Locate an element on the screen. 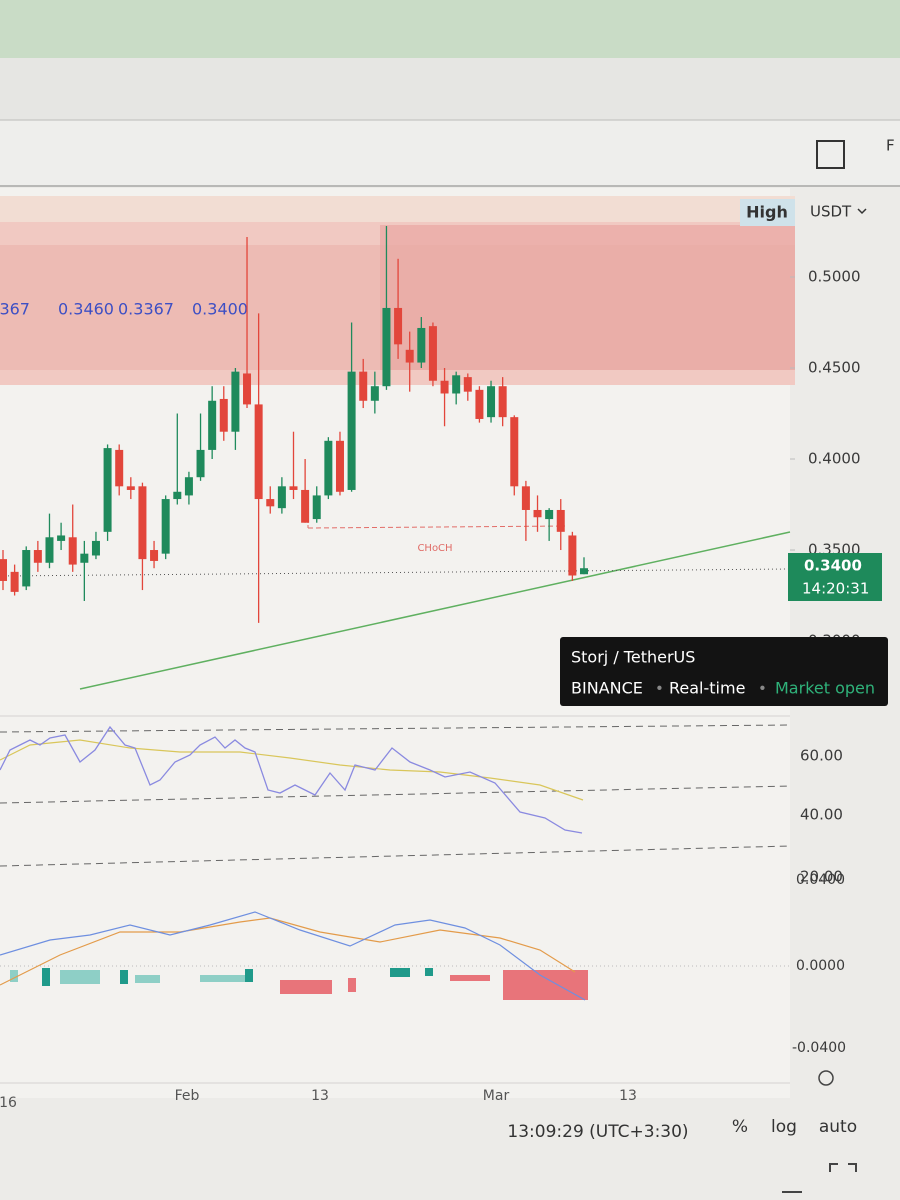 This screenshot has height=1200, width=900. x-tick-label: 16 is located at coordinates (8, 1103).